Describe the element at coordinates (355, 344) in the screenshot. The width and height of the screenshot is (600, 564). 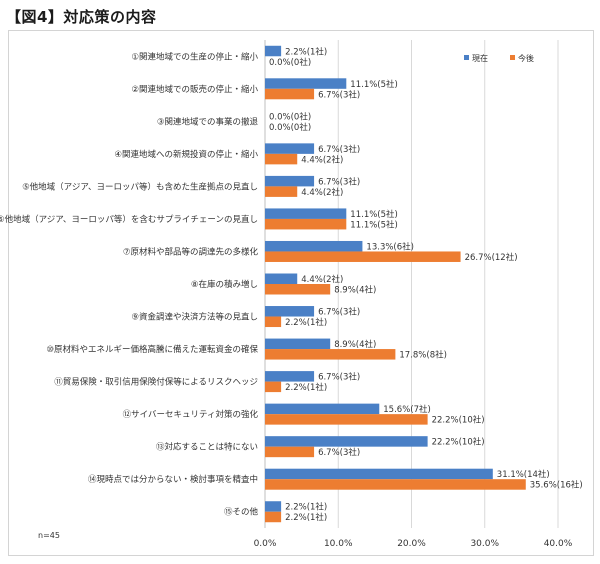
I see `data-label-current: 8.9%(4社)` at that location.